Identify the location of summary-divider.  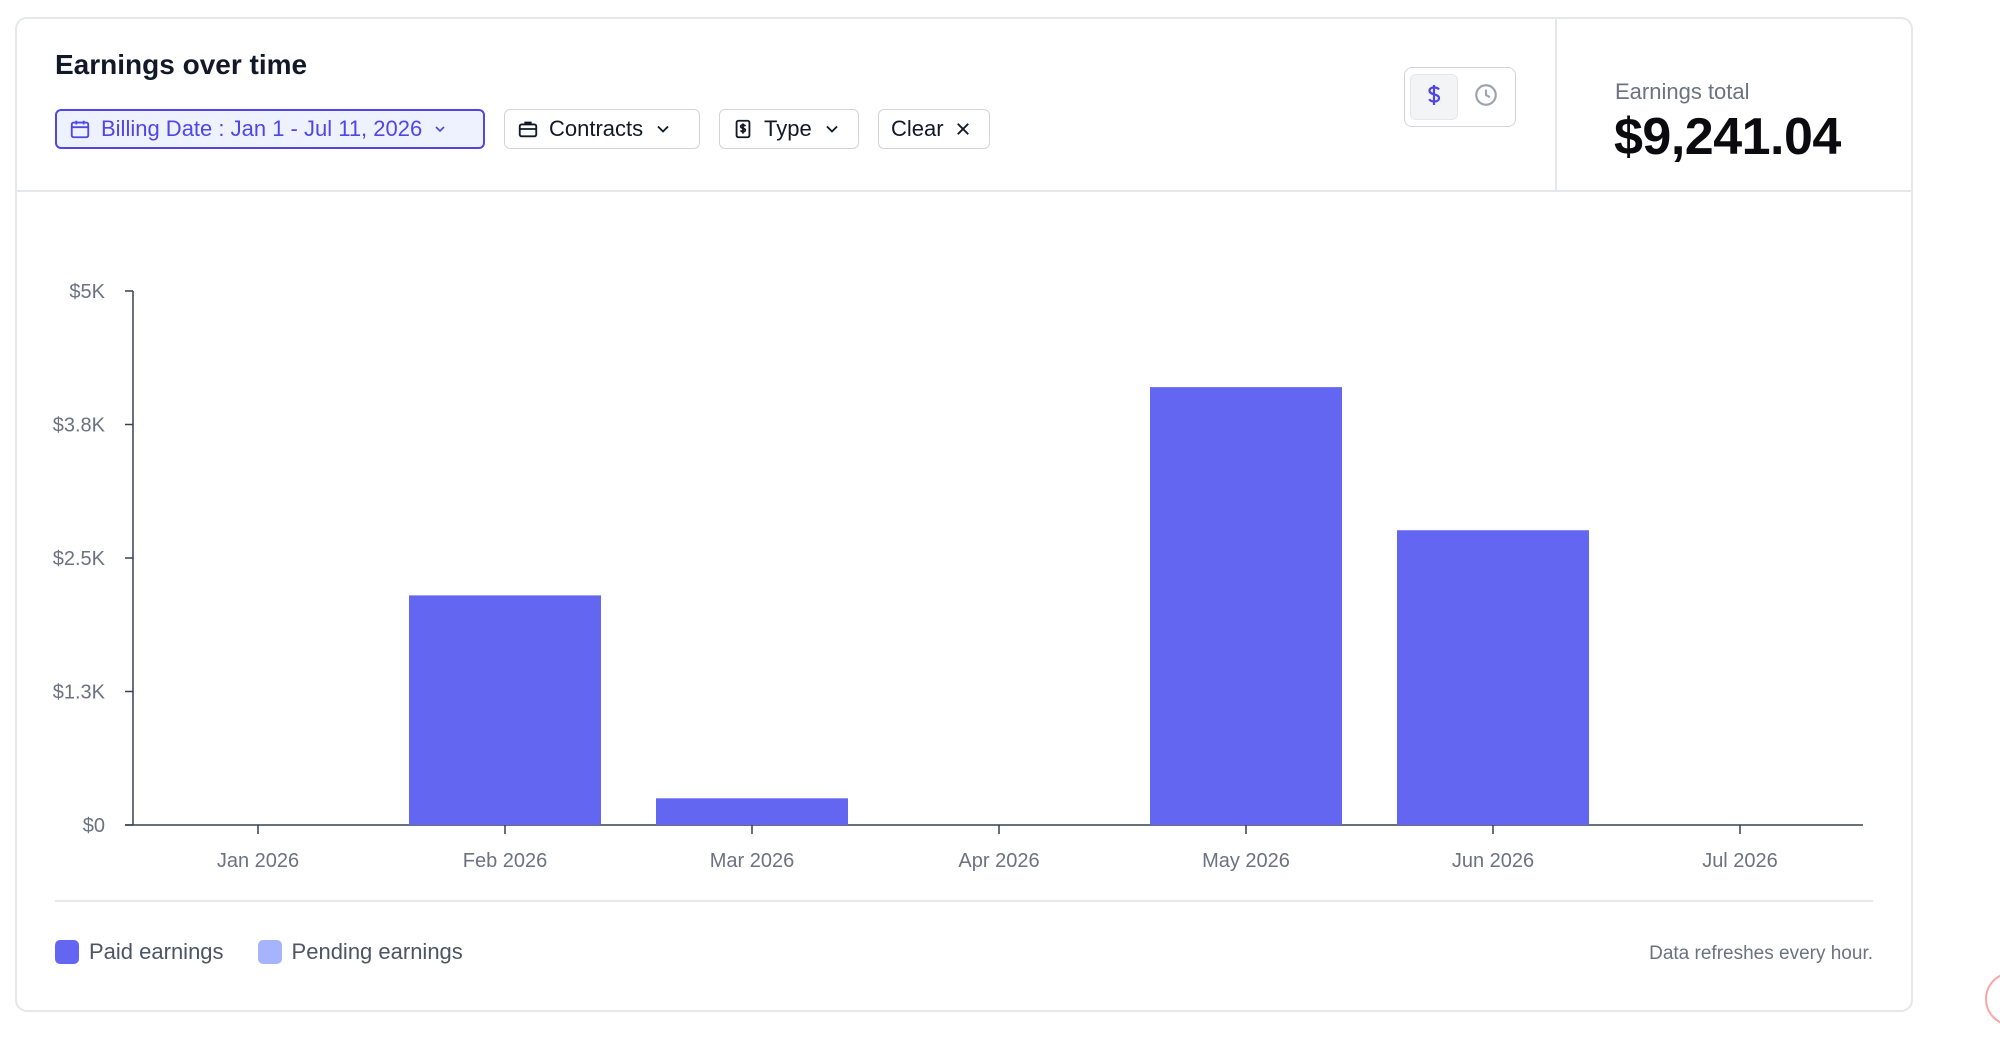
(1556, 105).